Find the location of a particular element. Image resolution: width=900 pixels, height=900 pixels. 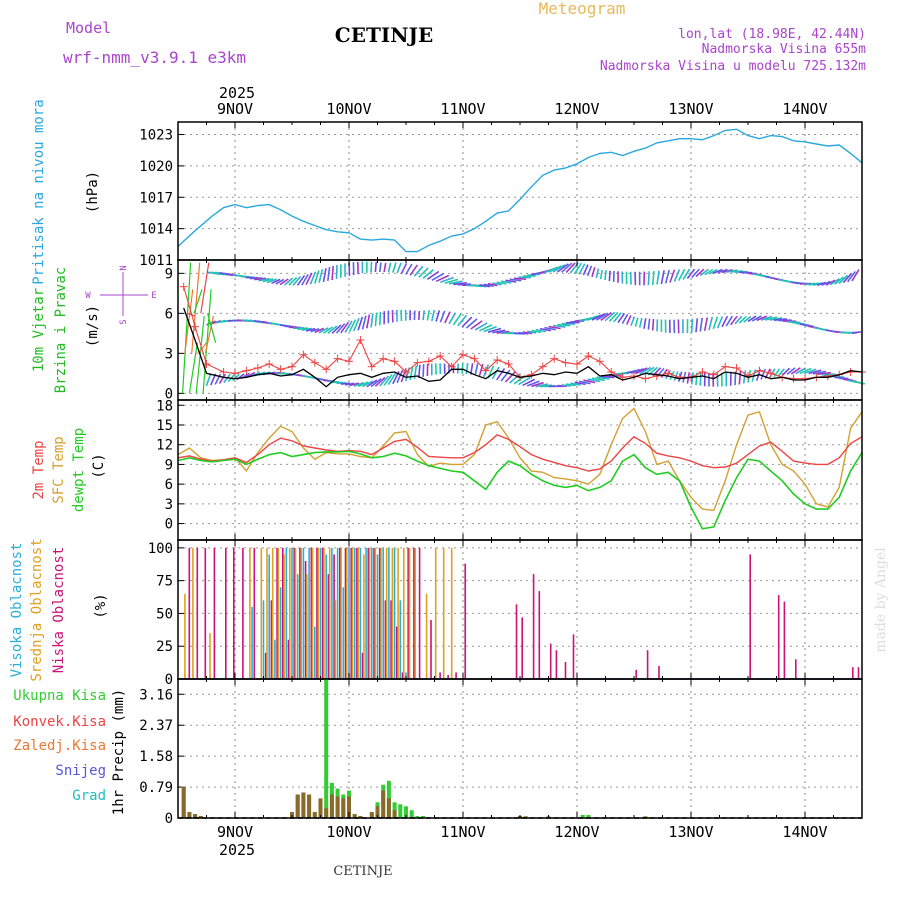

temp-ylabel-1: 2m Temp is located at coordinates (39, 469).